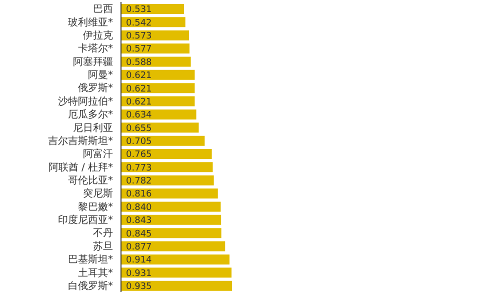 The width and height of the screenshot is (500, 300). I want to click on y-tick-label: 白俄罗斯*, so click(90, 286).